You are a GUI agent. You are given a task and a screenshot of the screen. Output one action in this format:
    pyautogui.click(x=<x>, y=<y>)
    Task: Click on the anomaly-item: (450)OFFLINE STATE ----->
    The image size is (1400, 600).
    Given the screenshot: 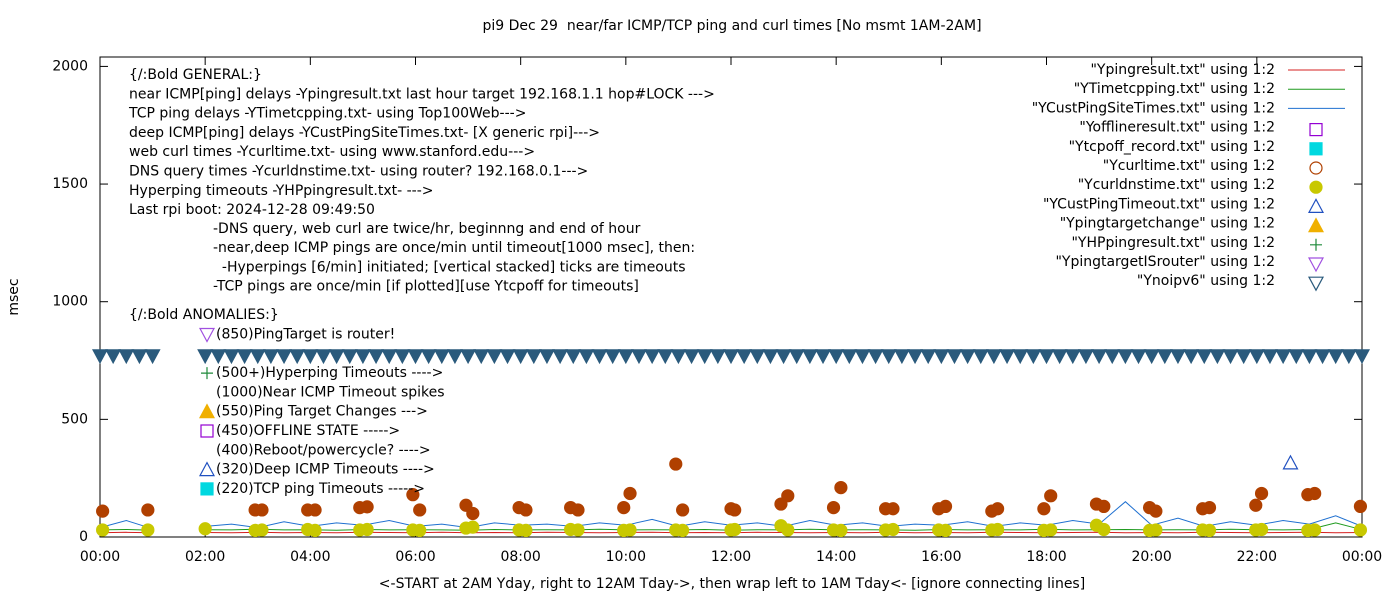 What is the action you would take?
    pyautogui.click(x=308, y=431)
    